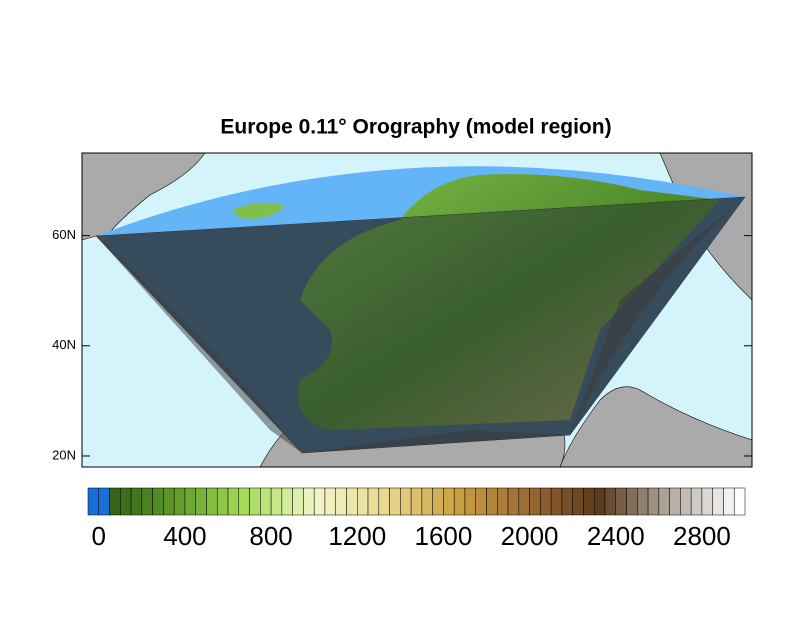 The width and height of the screenshot is (800, 618). Describe the element at coordinates (64, 344) in the screenshot. I see `y-tick-label: 40N` at that location.